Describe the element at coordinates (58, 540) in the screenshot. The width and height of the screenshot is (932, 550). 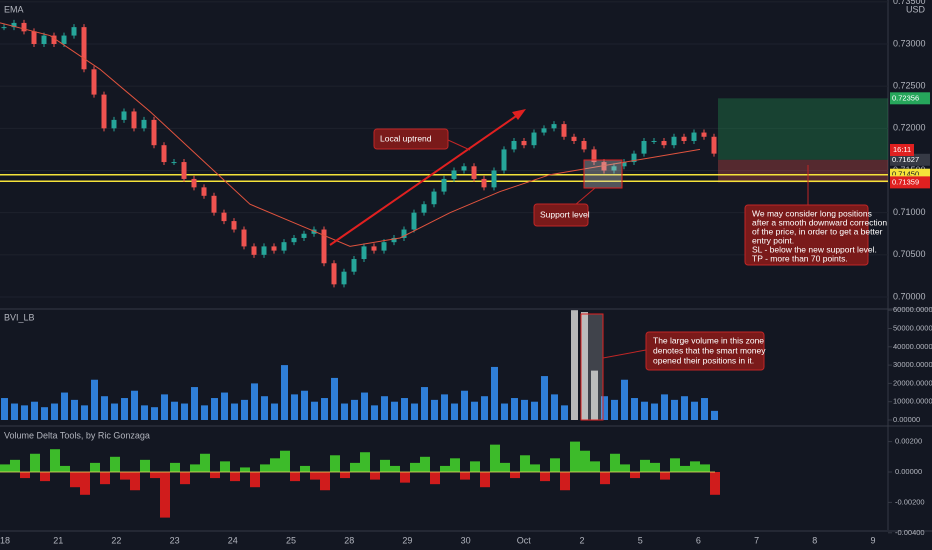
I see `x-tick-label: 21` at that location.